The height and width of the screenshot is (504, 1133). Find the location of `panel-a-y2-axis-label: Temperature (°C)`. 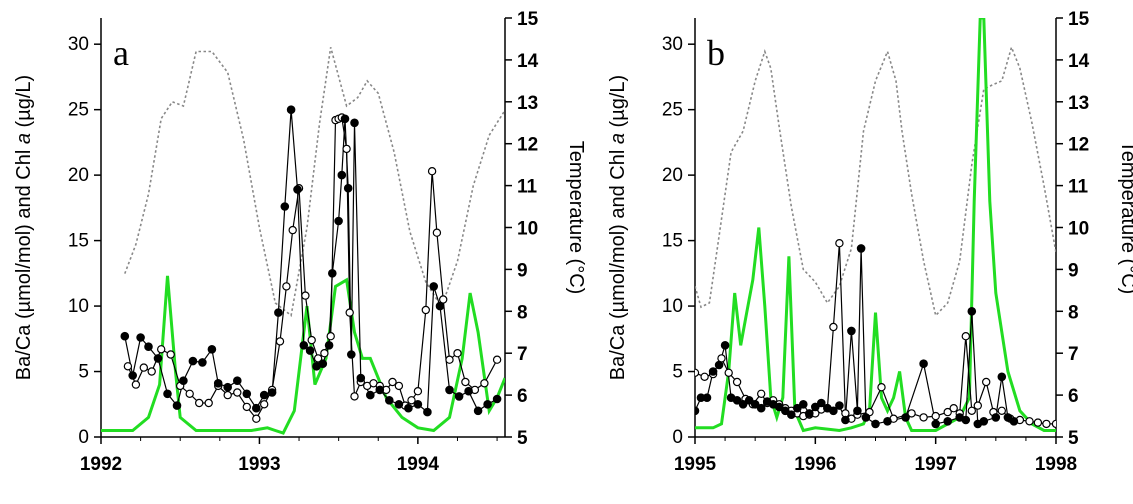

panel-a-y2-axis-label: Temperature (°C) is located at coordinates (576, 218).